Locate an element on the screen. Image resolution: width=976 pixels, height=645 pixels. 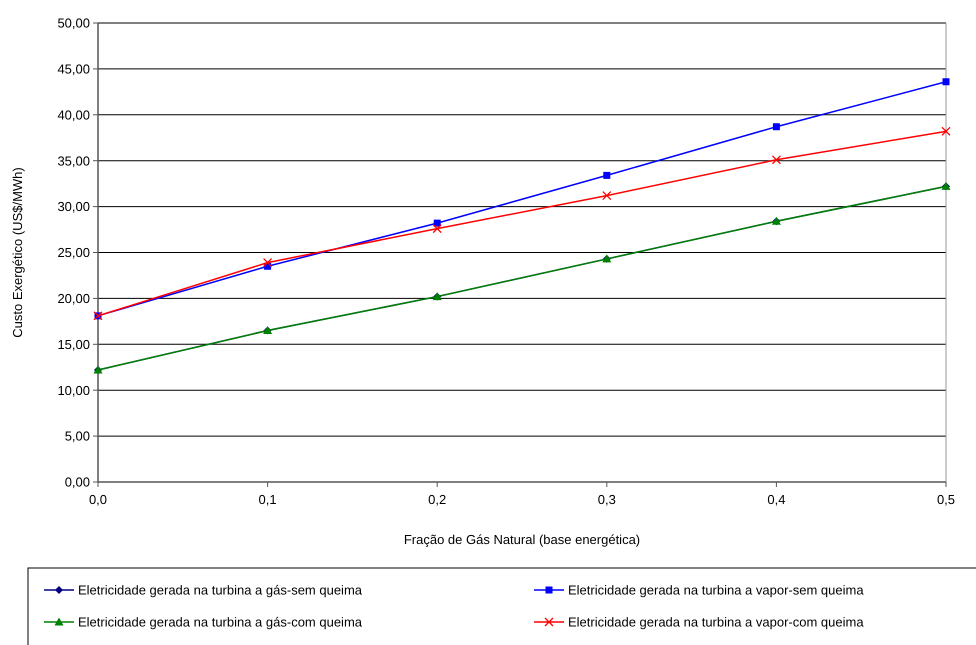
y-tick-label: 35,00 is located at coordinates (73, 160).